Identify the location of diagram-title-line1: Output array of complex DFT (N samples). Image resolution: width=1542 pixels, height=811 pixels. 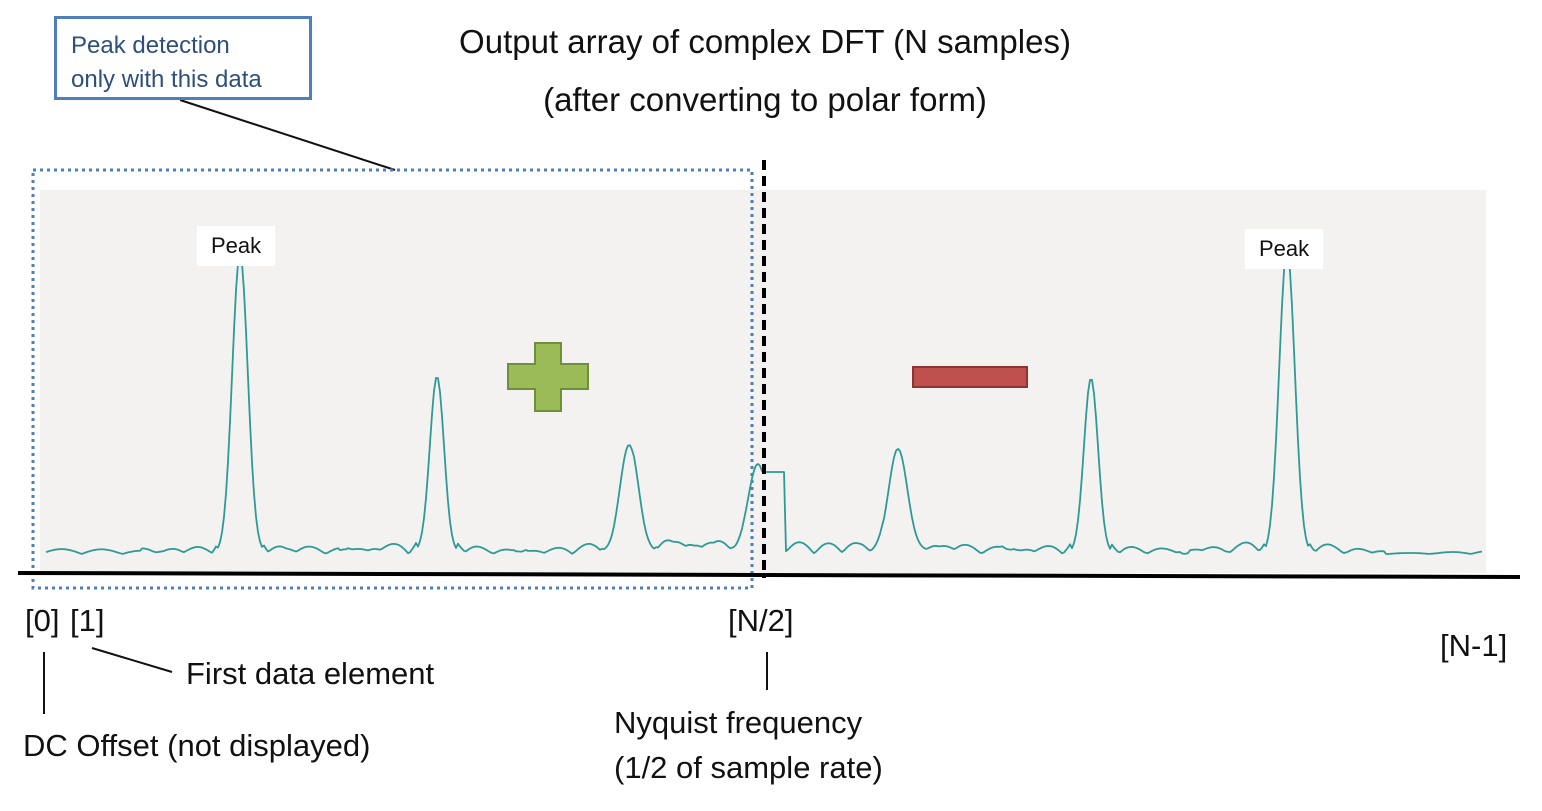
(765, 41).